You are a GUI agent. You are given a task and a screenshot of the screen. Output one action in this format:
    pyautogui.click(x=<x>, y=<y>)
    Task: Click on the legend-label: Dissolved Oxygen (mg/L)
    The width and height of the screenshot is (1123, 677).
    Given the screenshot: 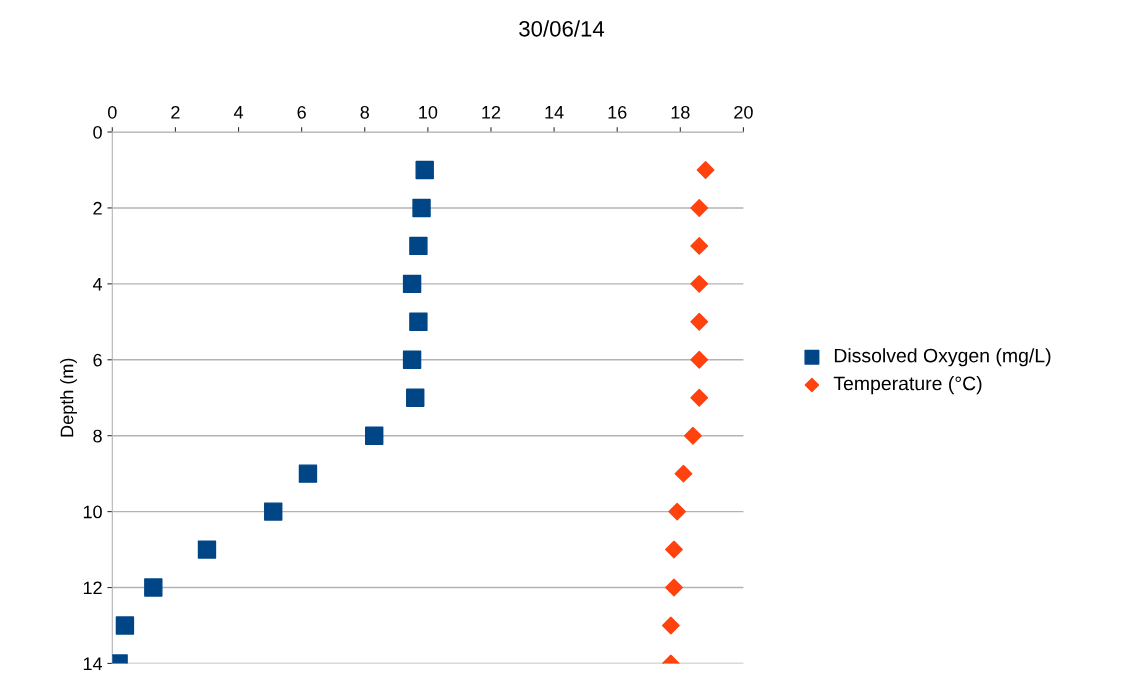 What is the action you would take?
    pyautogui.click(x=942, y=357)
    